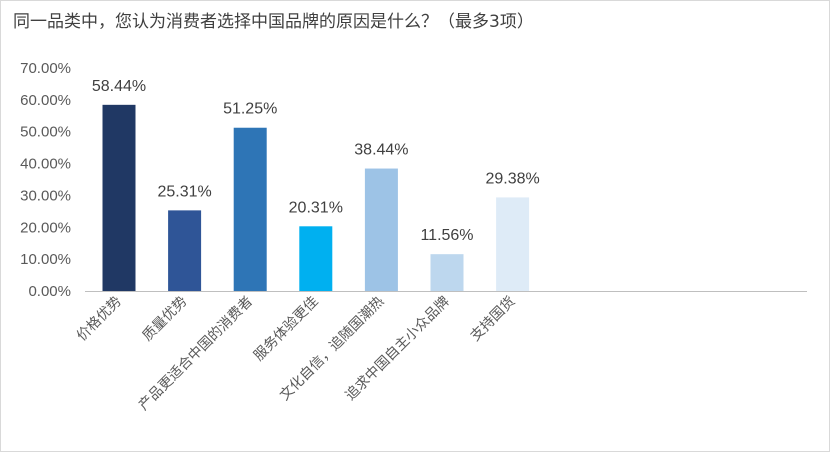 This screenshot has width=830, height=452. Describe the element at coordinates (397, 348) in the screenshot. I see `x-tick-label: 追求中国自主小众品牌` at that location.